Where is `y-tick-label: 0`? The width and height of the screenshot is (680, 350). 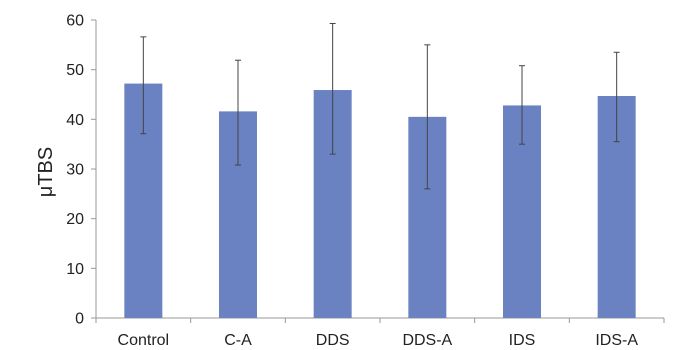
y-tick-label: 0 is located at coordinates (79, 319).